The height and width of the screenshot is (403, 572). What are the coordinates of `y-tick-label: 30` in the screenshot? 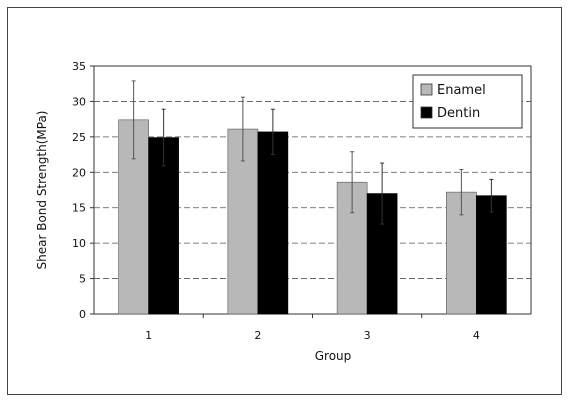 It's located at (79, 101).